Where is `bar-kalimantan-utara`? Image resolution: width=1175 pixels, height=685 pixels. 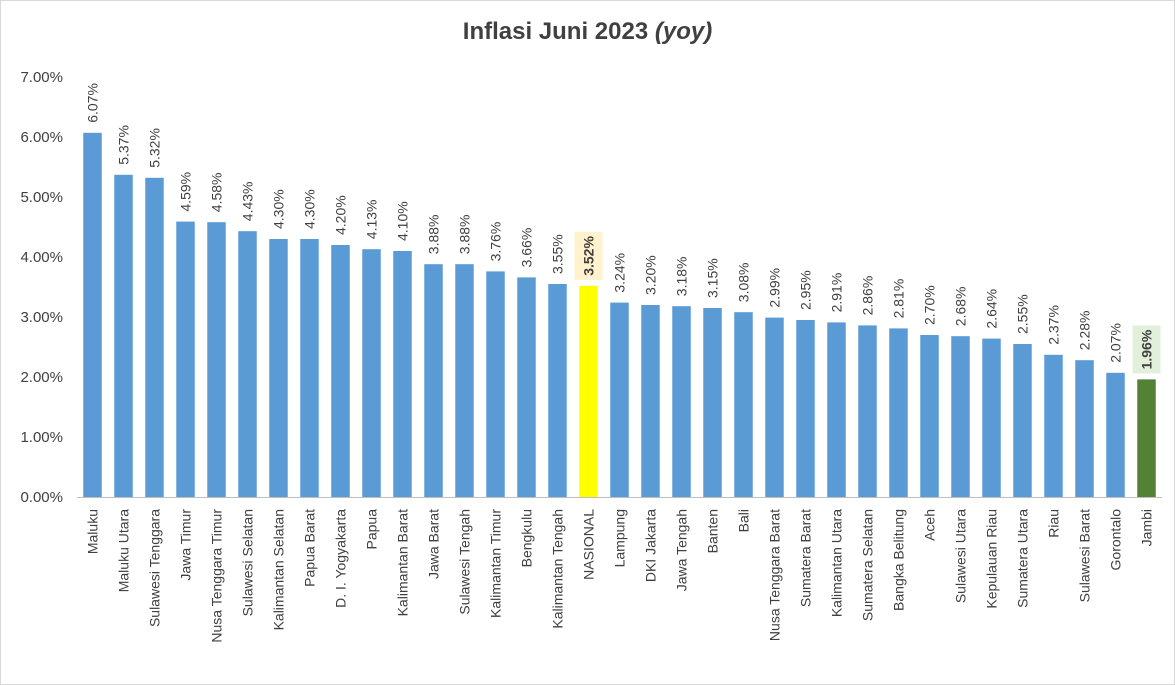
bar-kalimantan-utara is located at coordinates (836, 409).